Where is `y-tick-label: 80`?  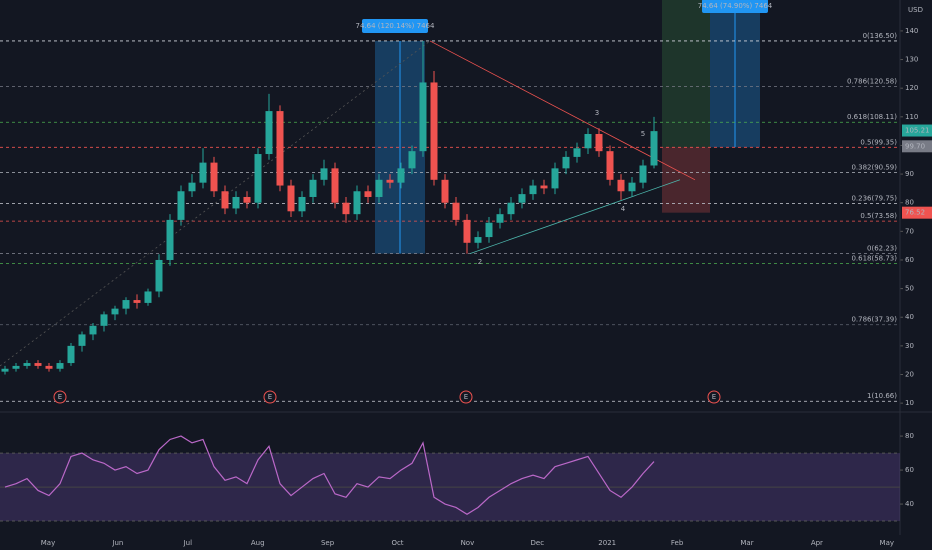
y-tick-label: 80 is located at coordinates (909, 203).